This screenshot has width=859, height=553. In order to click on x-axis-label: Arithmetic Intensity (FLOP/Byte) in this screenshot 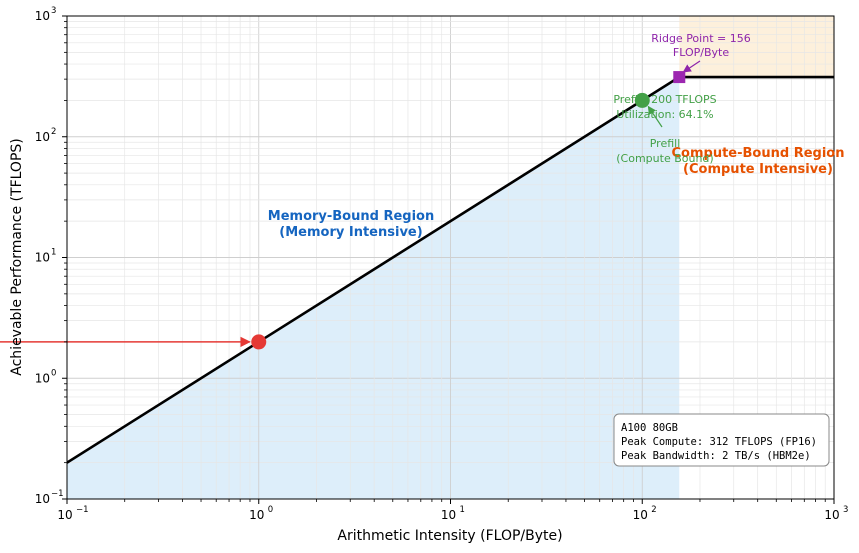, I will do `click(449, 536)`.